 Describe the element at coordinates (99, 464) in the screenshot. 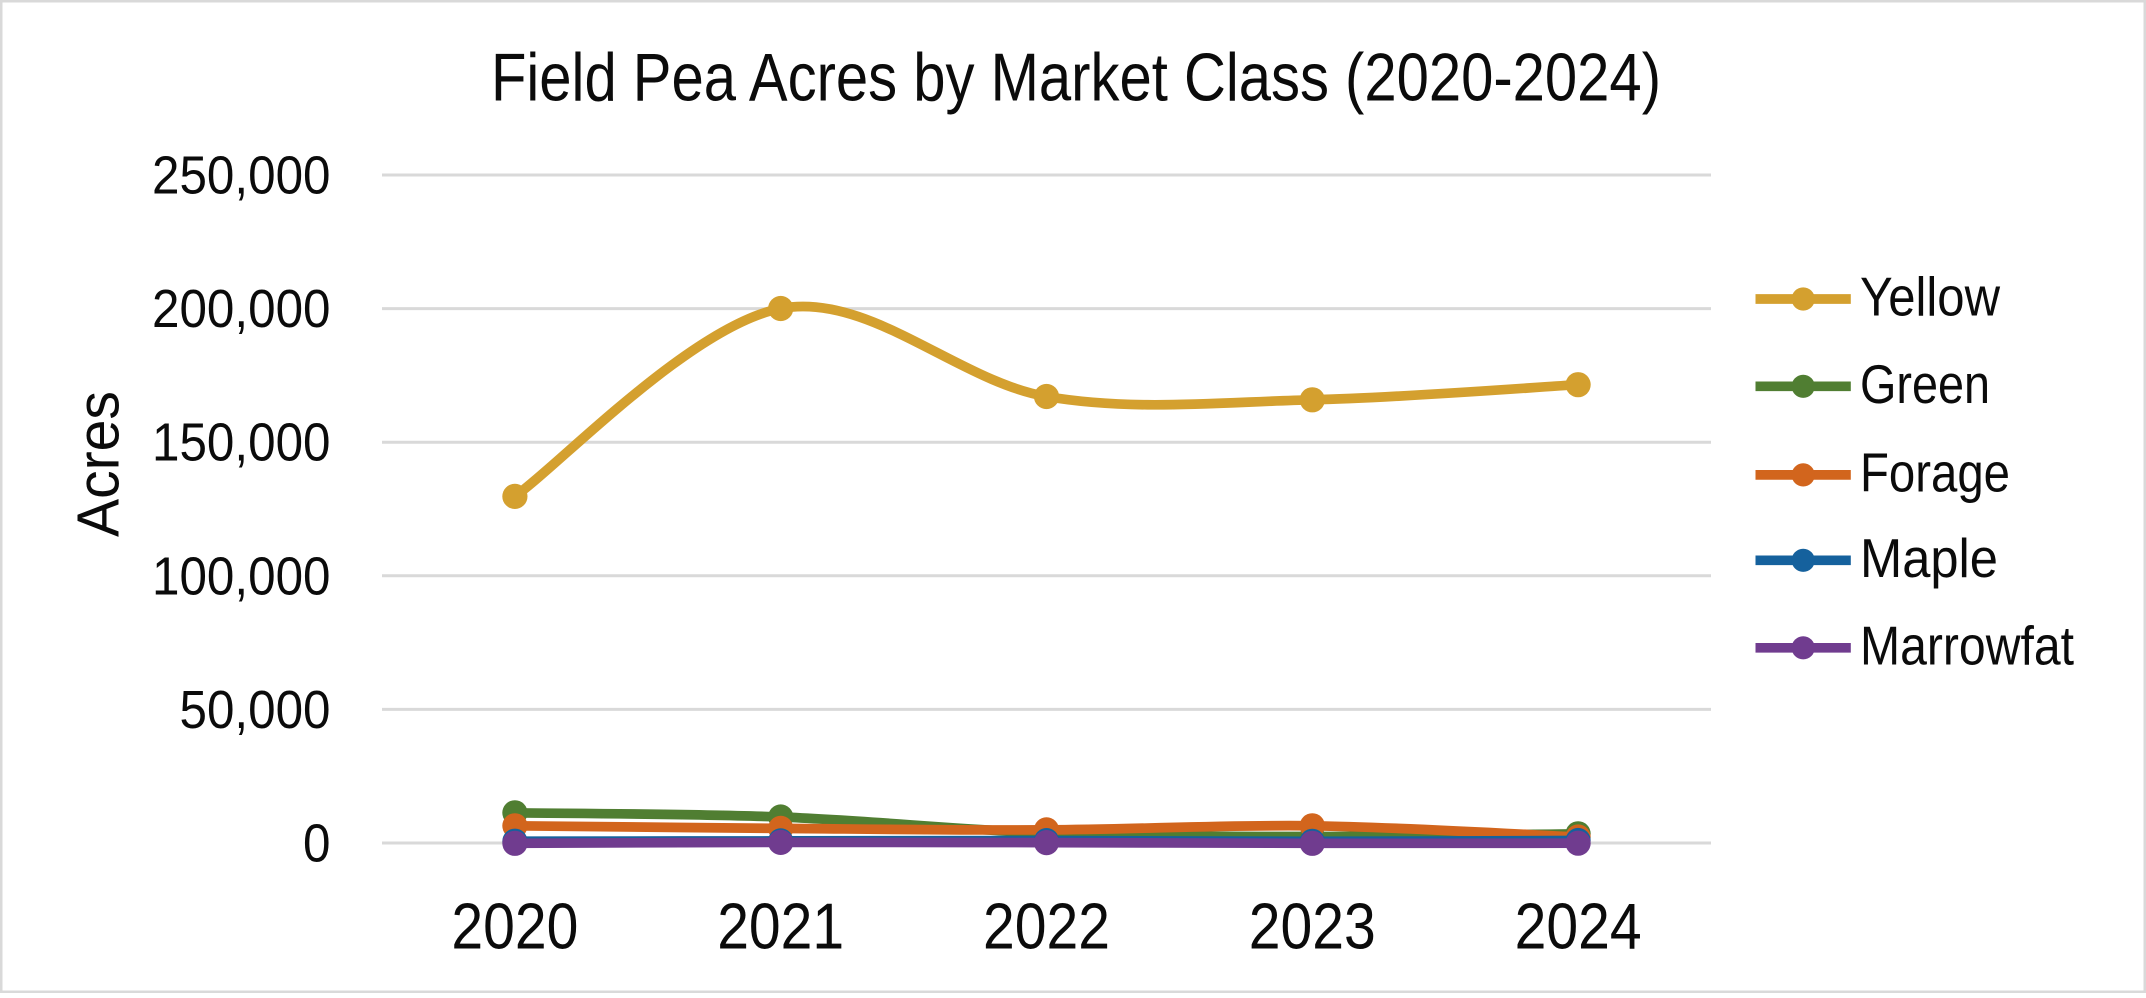

I see `svg-text: Acres` at that location.